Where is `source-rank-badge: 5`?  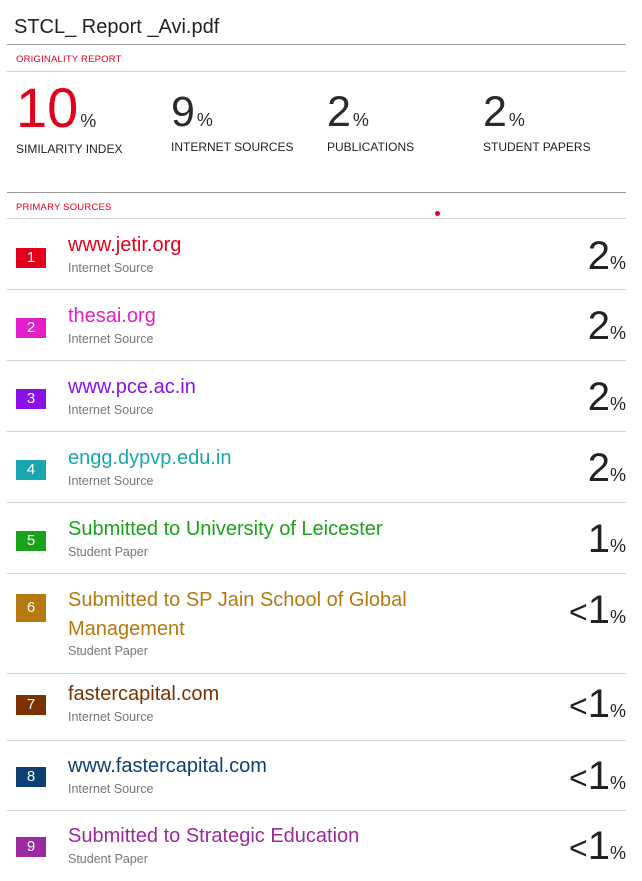
source-rank-badge: 5 is located at coordinates (31, 541).